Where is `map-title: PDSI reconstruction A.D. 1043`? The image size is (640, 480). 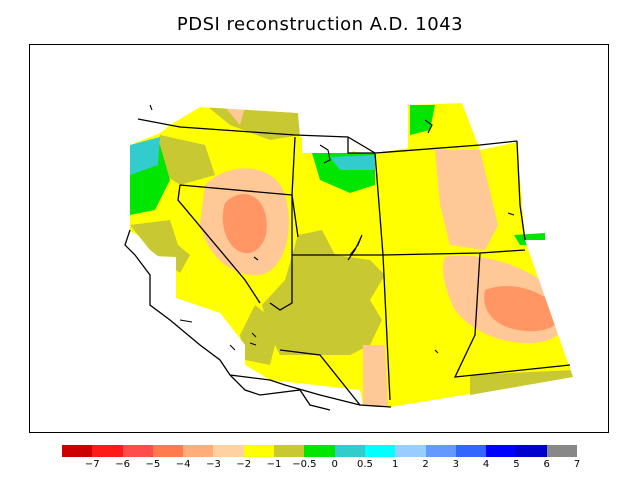 map-title: PDSI reconstruction A.D. 1043 is located at coordinates (320, 24).